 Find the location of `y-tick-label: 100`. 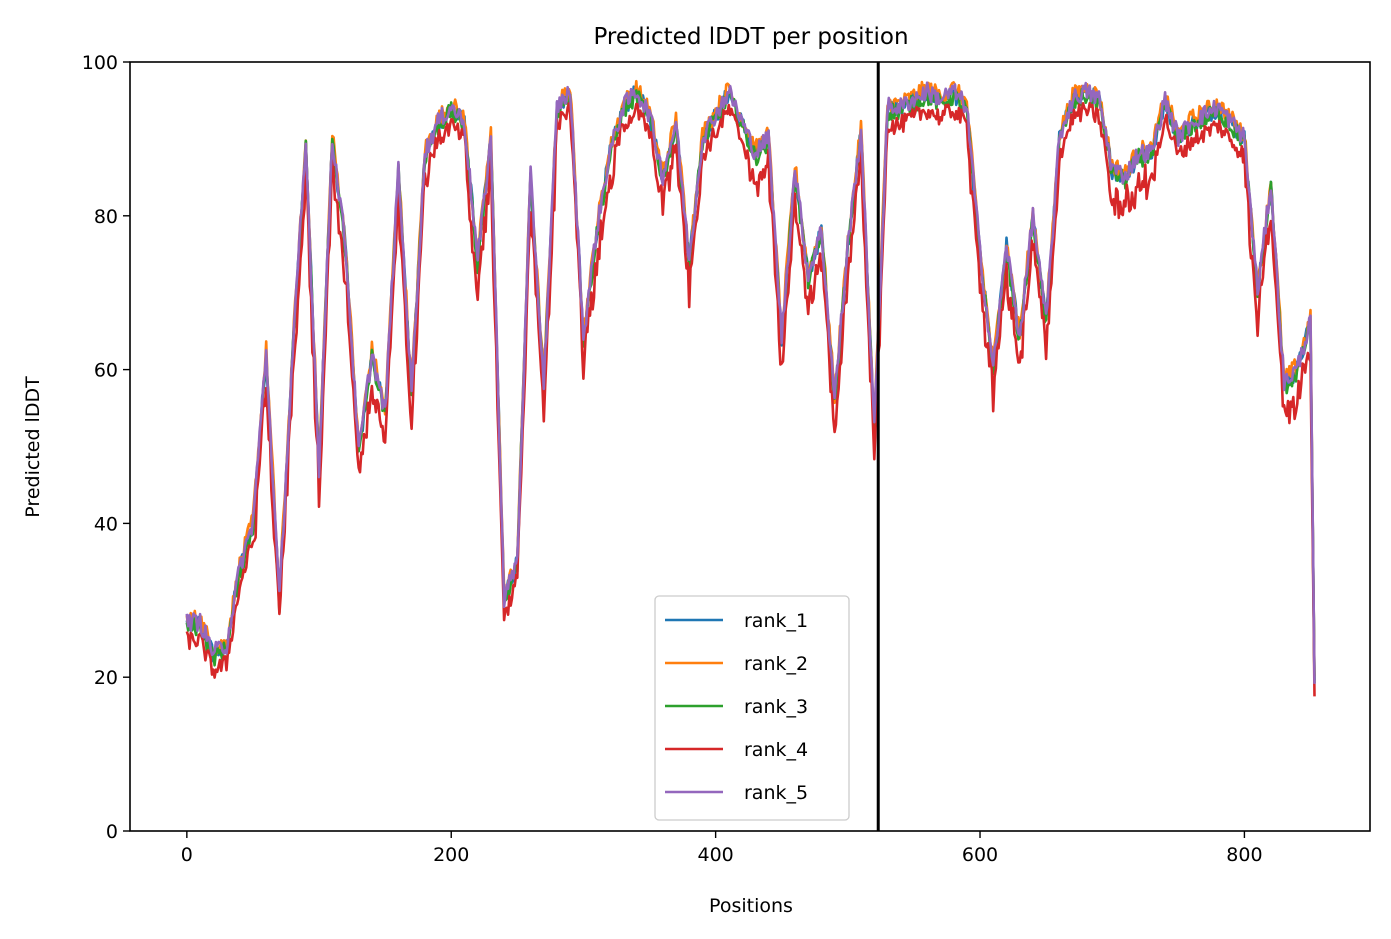

y-tick-label: 100 is located at coordinates (100, 63).